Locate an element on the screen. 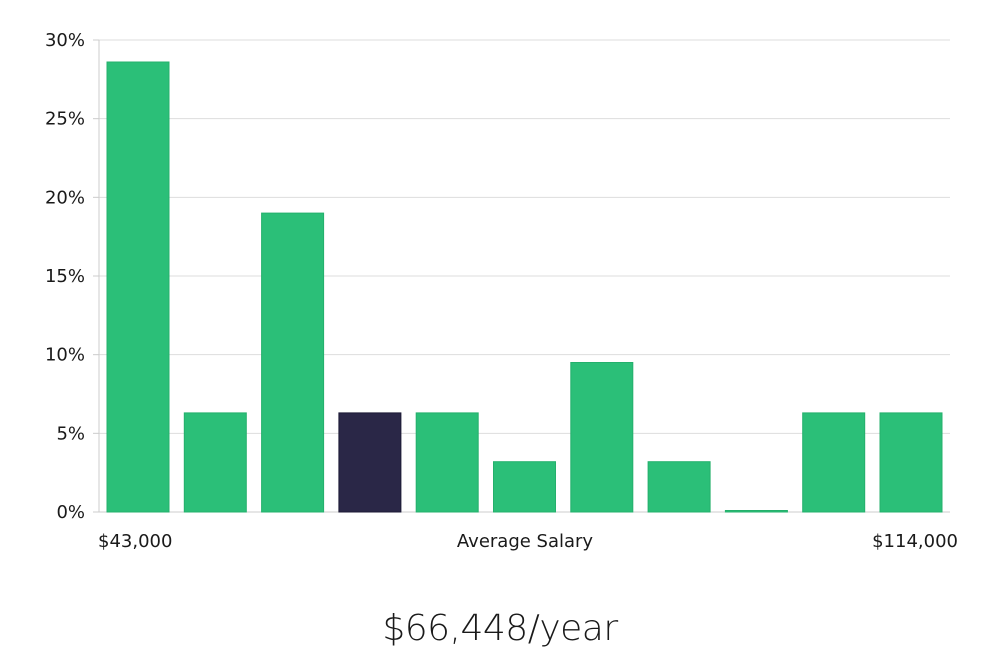 Image resolution: width=1000 pixels, height=660 pixels. x-min-label: $43,000 is located at coordinates (135, 541).